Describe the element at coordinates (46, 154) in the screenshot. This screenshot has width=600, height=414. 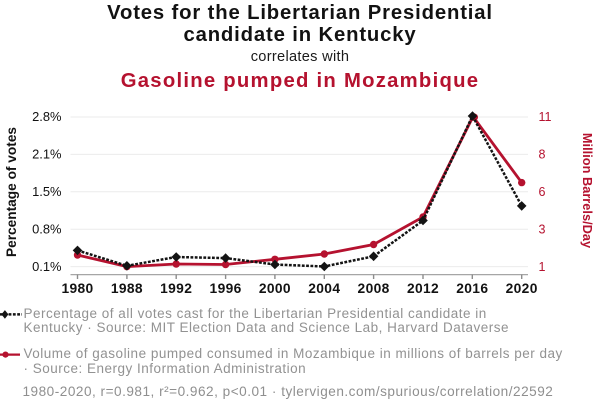
I see `svg-text: 2.1%` at that location.